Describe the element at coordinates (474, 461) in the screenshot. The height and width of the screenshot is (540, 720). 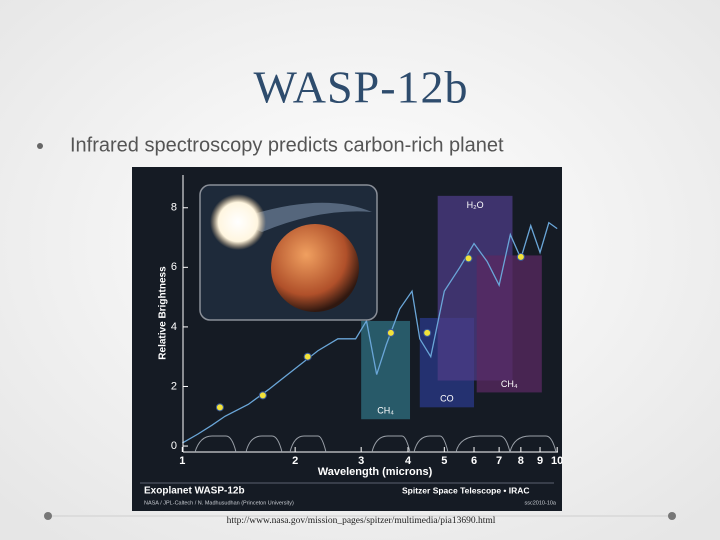
I see `x-tick-label: 6` at that location.